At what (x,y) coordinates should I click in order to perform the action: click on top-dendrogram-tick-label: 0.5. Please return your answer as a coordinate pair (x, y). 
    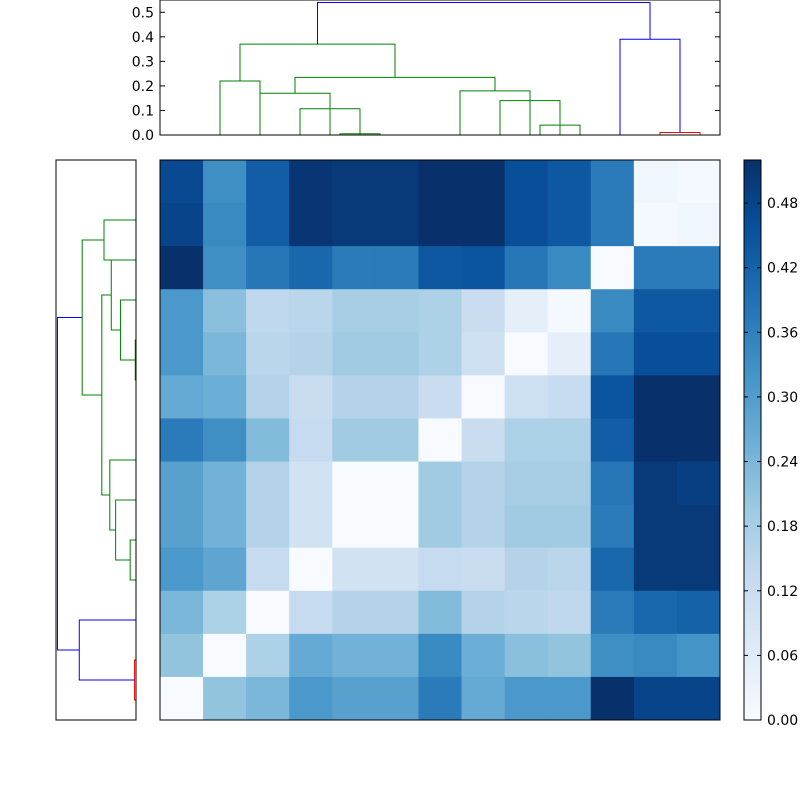
    Looking at the image, I should click on (143, 13).